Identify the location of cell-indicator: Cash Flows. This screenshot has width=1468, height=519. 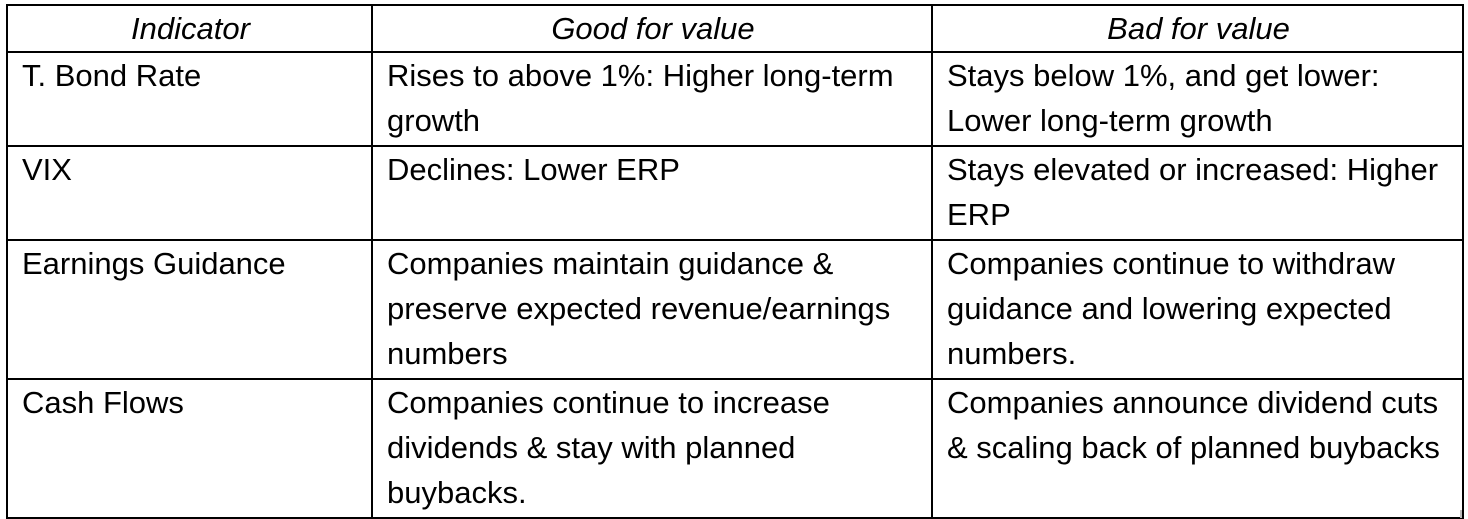
(189, 448).